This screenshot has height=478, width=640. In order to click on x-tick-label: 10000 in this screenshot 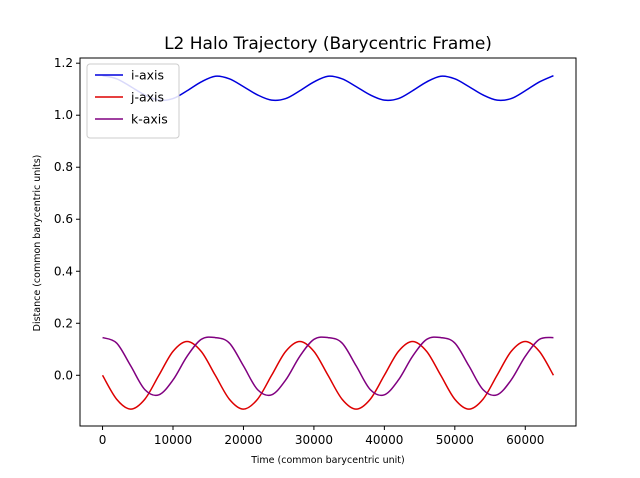, I will do `click(173, 440)`.